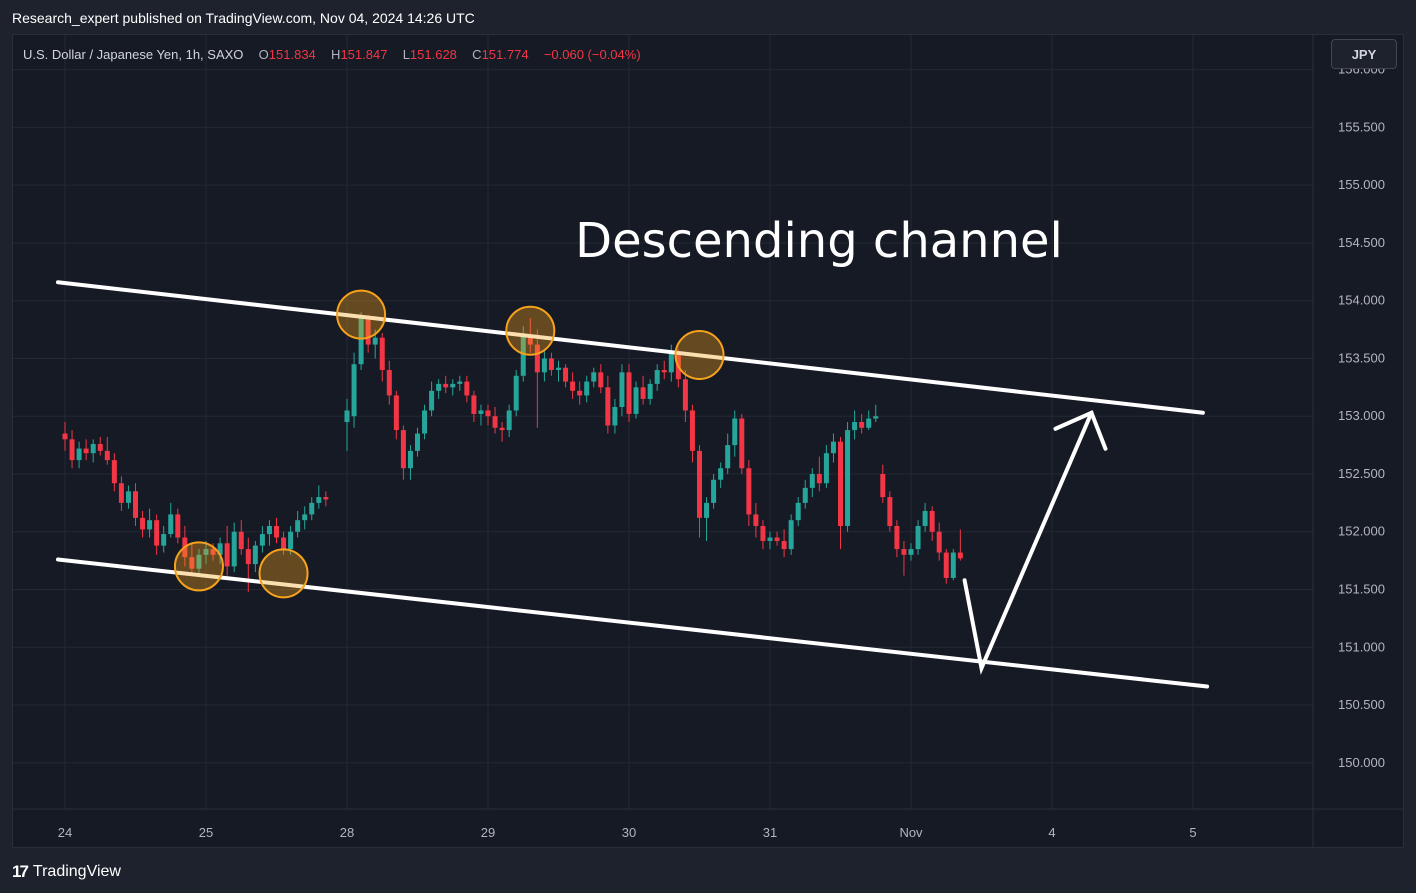 Image resolution: width=1416 pixels, height=893 pixels. What do you see at coordinates (433, 54) in the screenshot?
I see `low-value: 151.628` at bounding box center [433, 54].